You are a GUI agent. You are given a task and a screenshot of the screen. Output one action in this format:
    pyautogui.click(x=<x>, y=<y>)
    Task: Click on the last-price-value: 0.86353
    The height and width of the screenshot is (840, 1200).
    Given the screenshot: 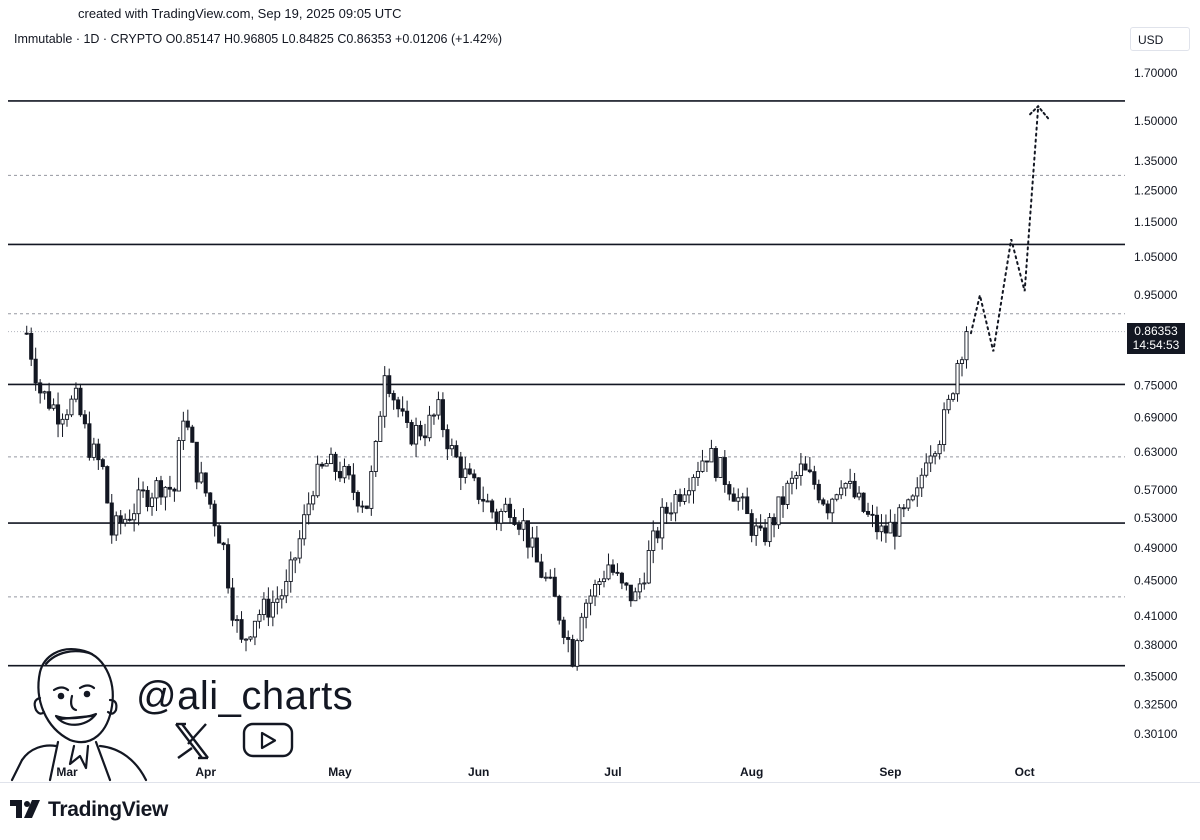 What is the action you would take?
    pyautogui.click(x=1156, y=331)
    